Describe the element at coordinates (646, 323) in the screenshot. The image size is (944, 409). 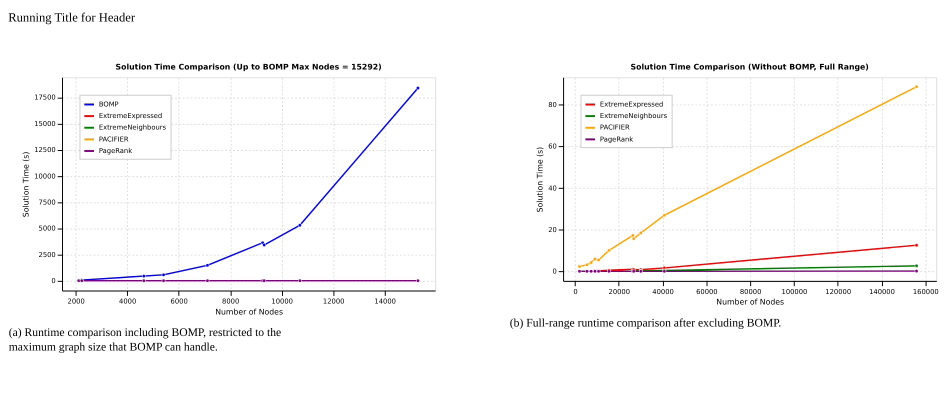
I see `text: (b) Full-range runtime comparison after excluding BOMP.` at that location.